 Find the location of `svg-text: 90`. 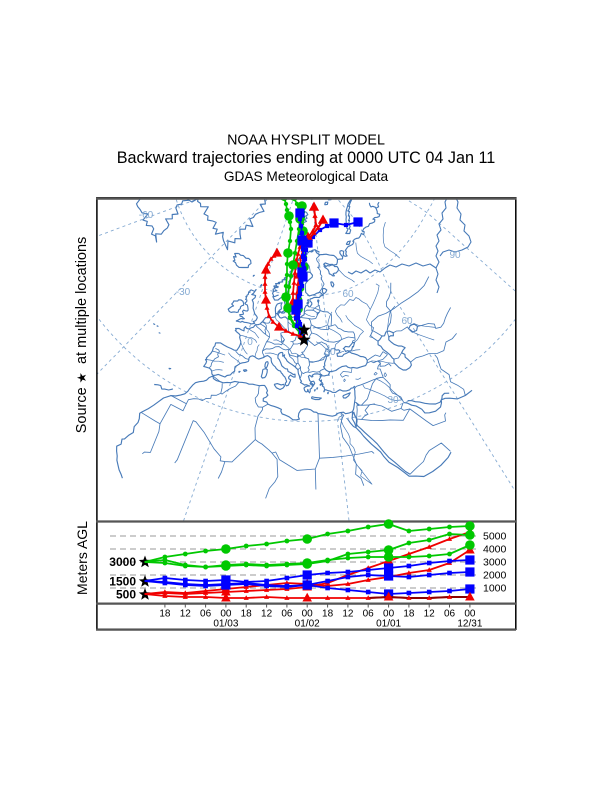

svg-text: 90 is located at coordinates (455, 255).